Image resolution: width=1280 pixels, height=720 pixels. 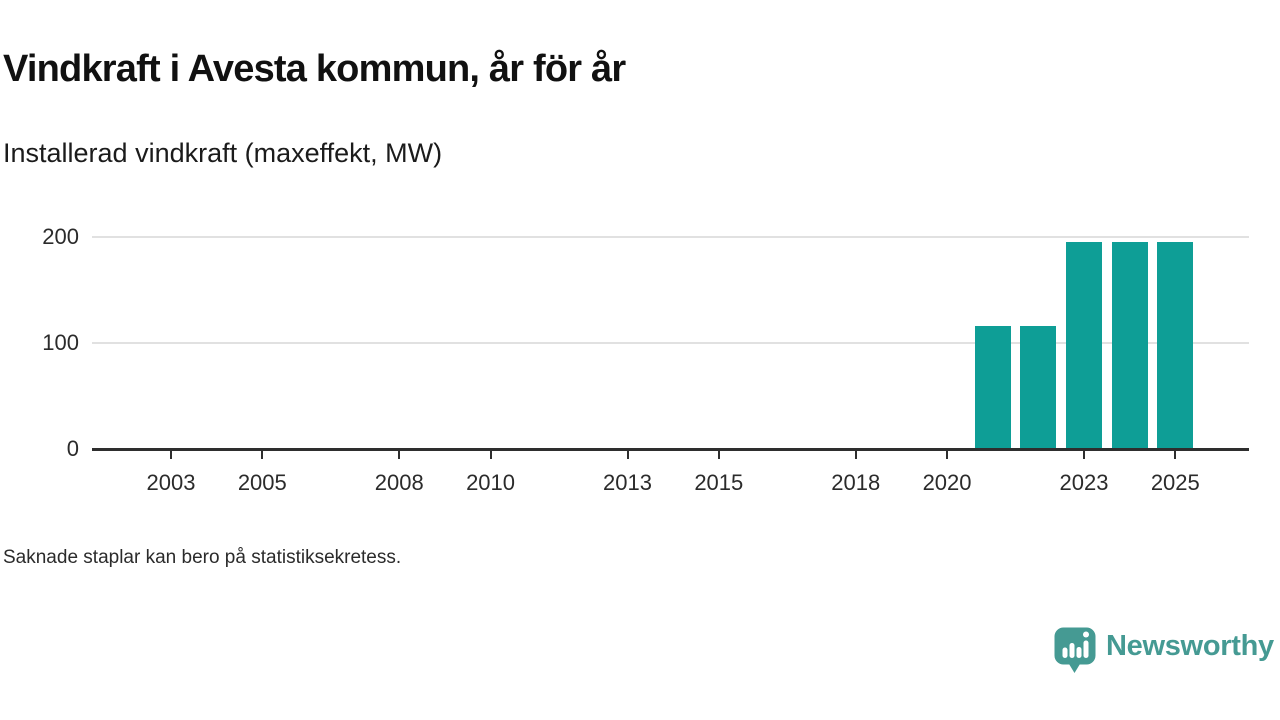 I want to click on x-axis-label-2008: 2008, so click(x=399, y=482).